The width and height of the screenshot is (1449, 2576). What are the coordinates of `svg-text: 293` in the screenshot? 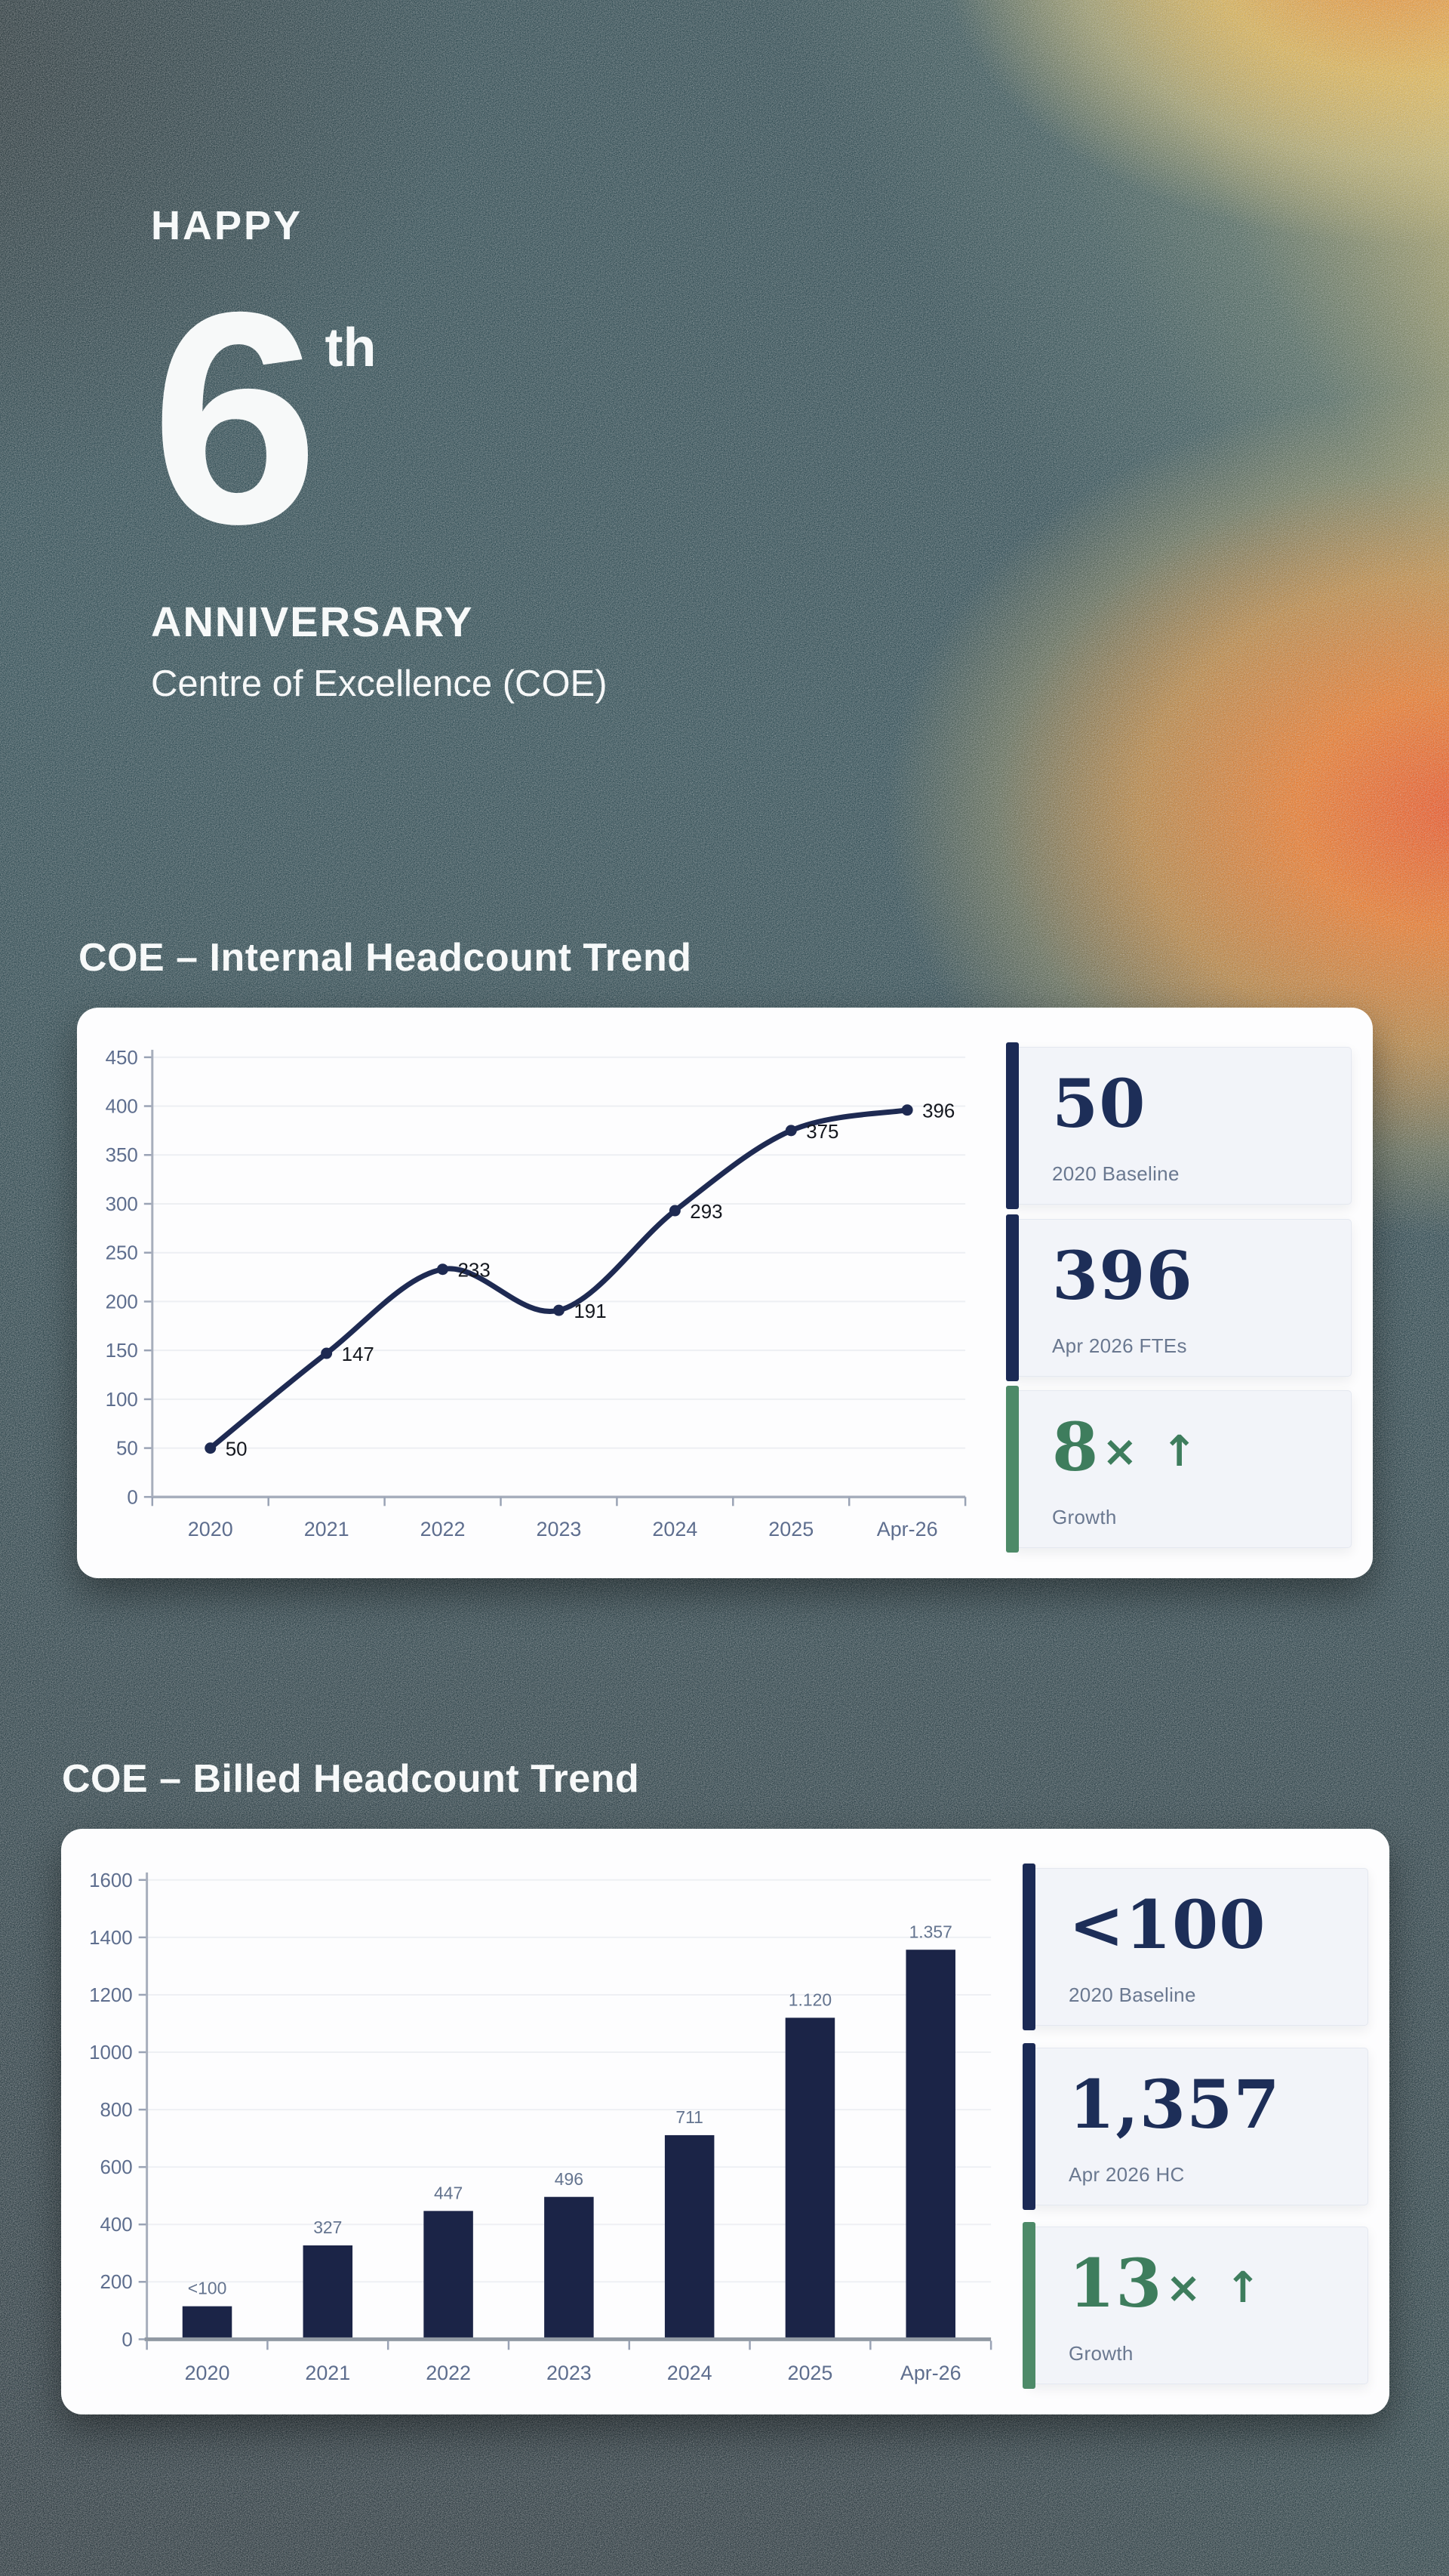 It's located at (706, 1212).